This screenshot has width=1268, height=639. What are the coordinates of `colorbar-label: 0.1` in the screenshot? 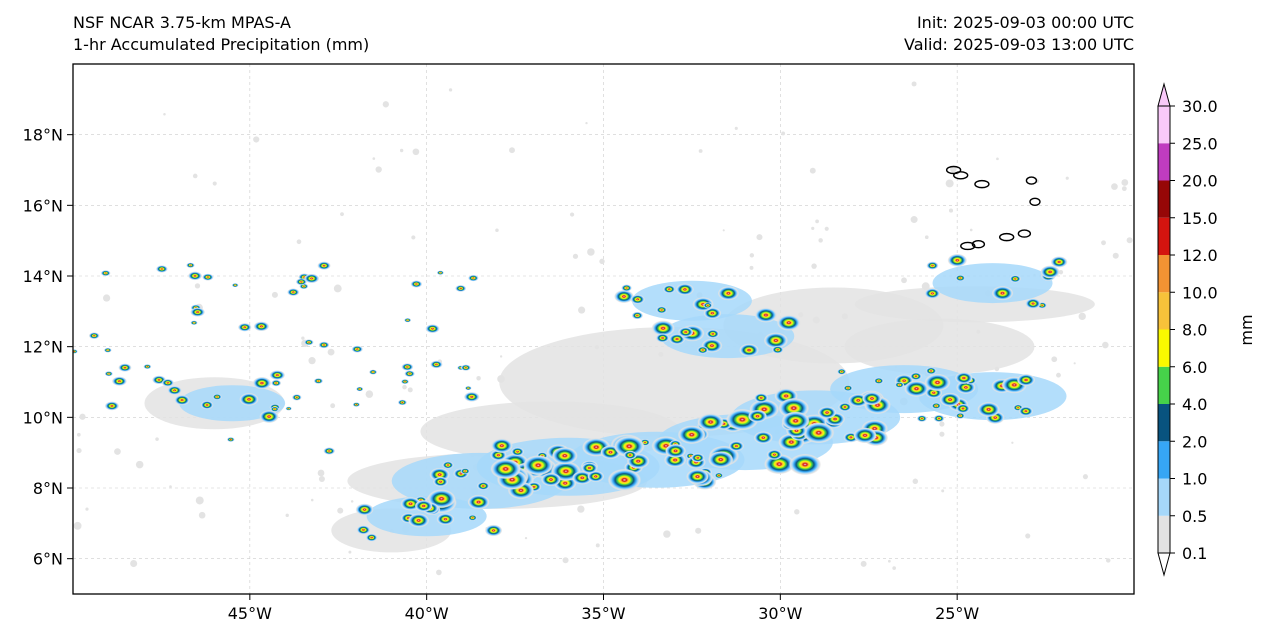 It's located at (1194, 553).